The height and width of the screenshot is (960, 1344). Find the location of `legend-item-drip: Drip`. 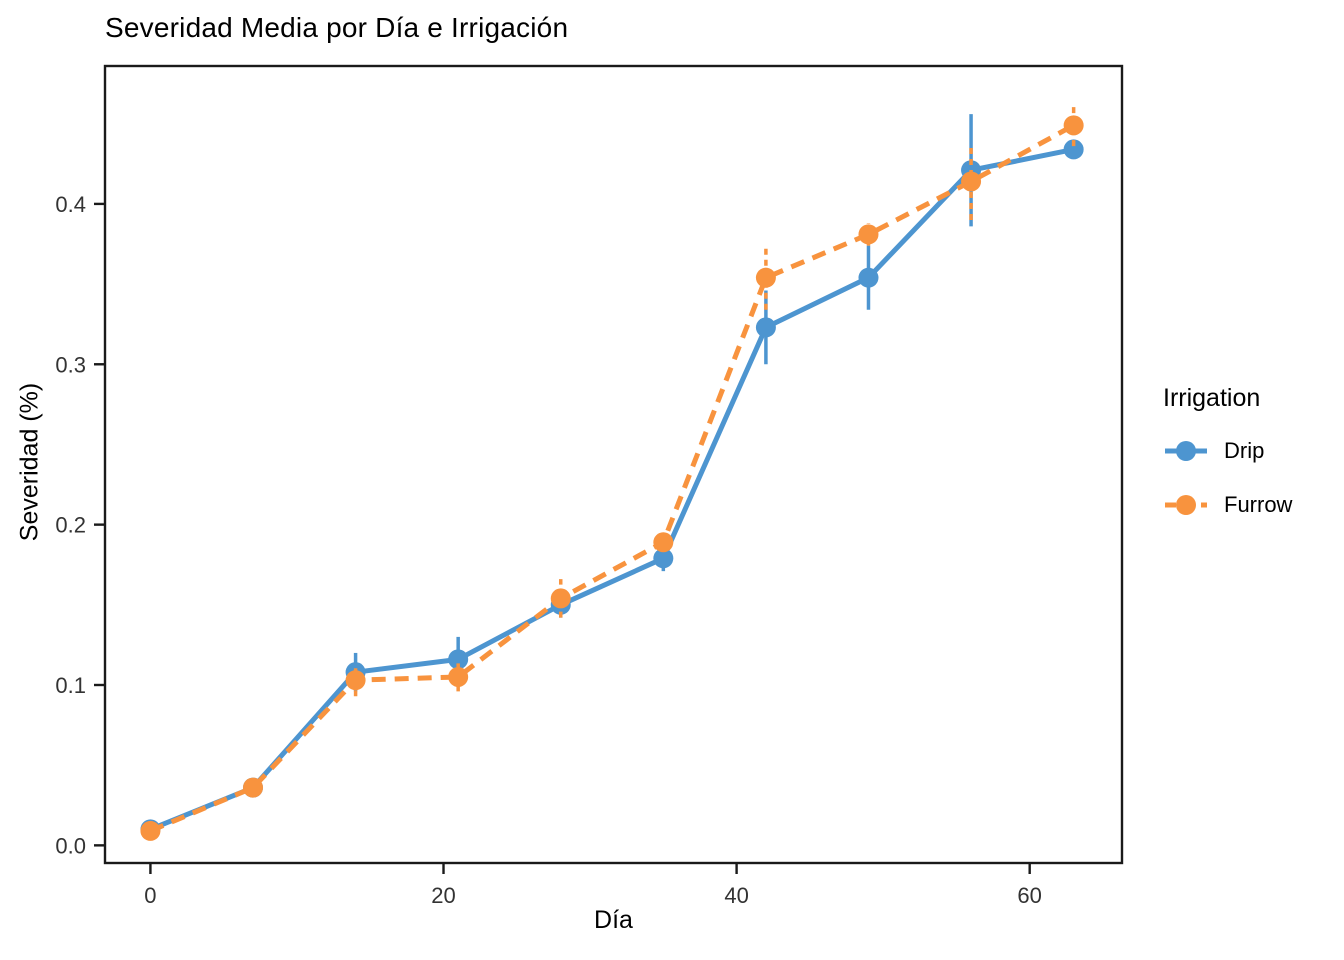

legend-item-drip: Drip is located at coordinates (1227, 451).